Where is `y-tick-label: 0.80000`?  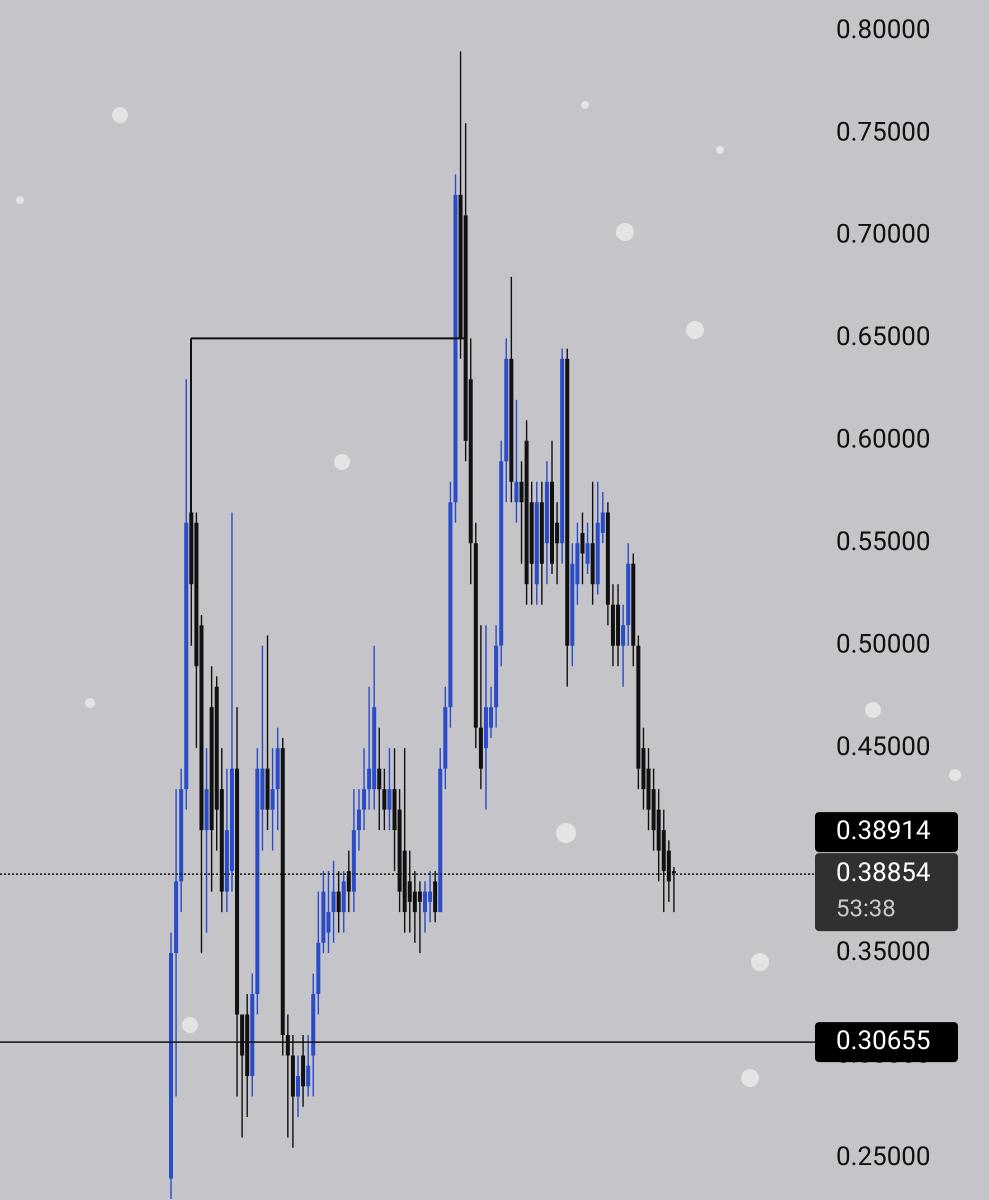 y-tick-label: 0.80000 is located at coordinates (883, 30).